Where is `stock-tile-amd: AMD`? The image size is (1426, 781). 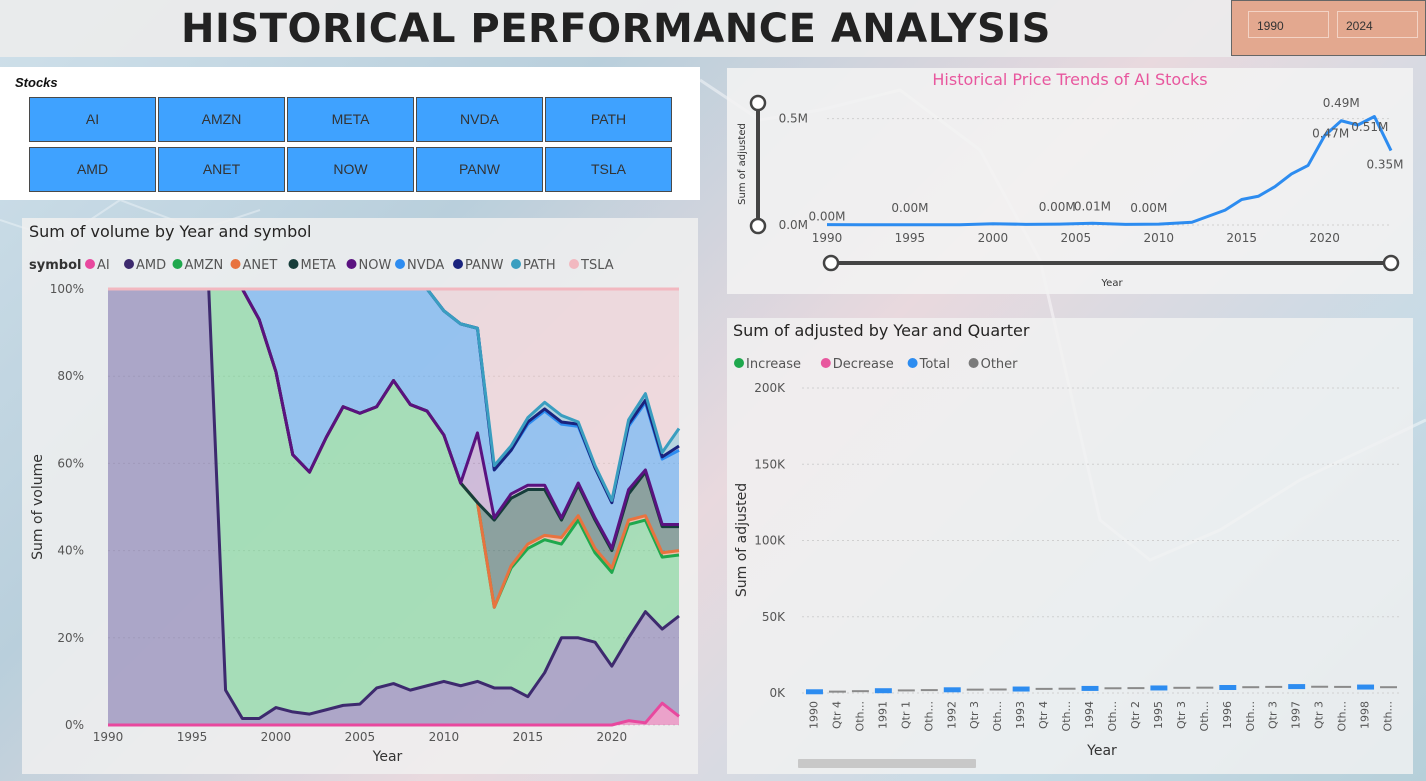
stock-tile-amd: AMD is located at coordinates (92, 169).